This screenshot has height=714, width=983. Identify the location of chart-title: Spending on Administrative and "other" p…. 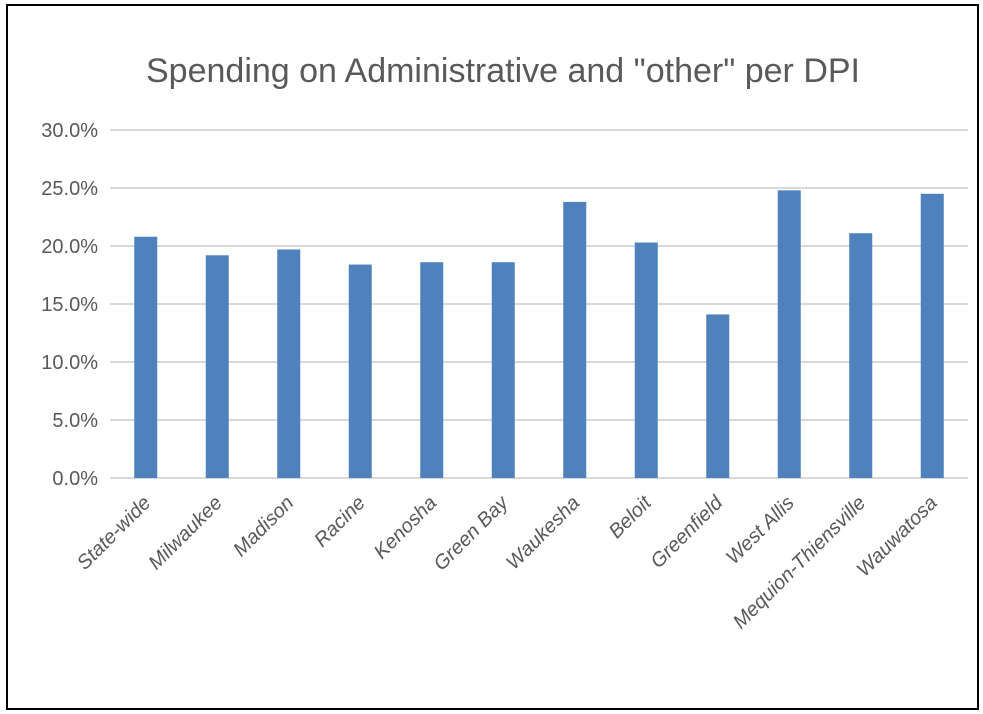
(503, 71).